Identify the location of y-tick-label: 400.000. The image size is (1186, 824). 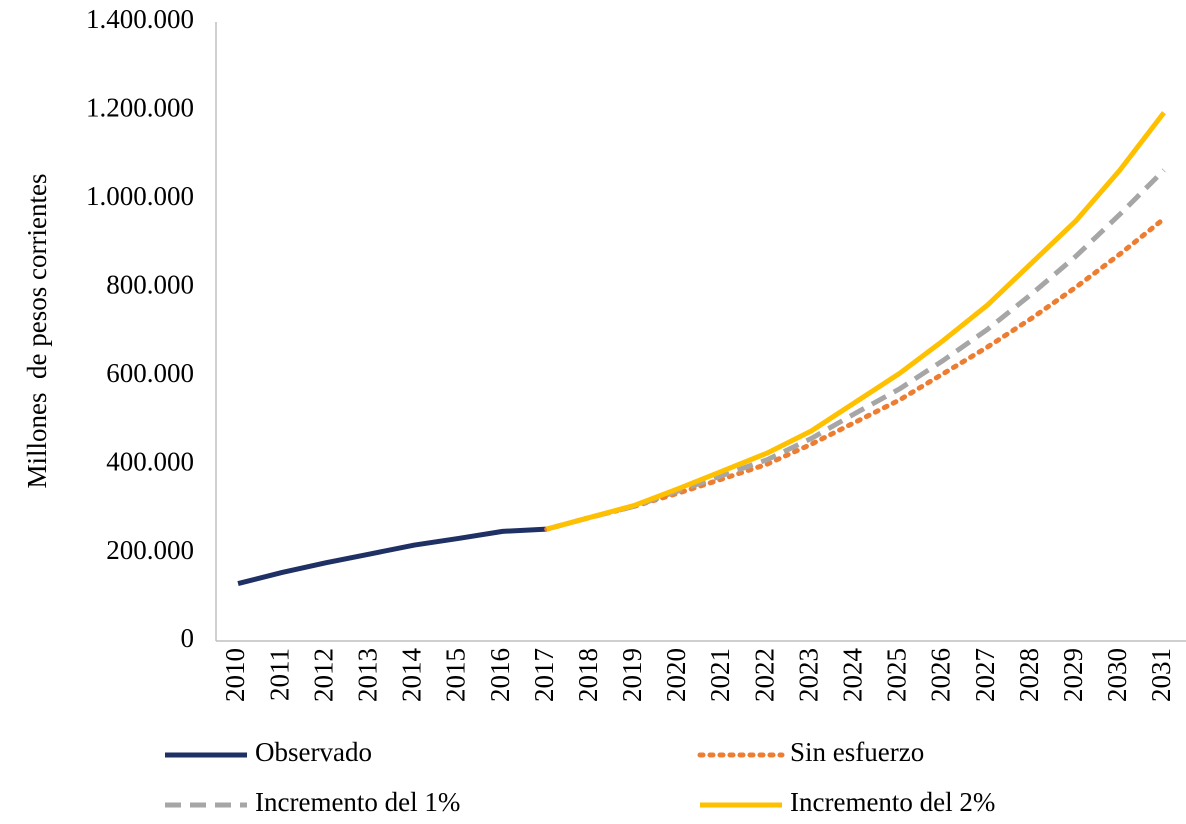
(150, 461).